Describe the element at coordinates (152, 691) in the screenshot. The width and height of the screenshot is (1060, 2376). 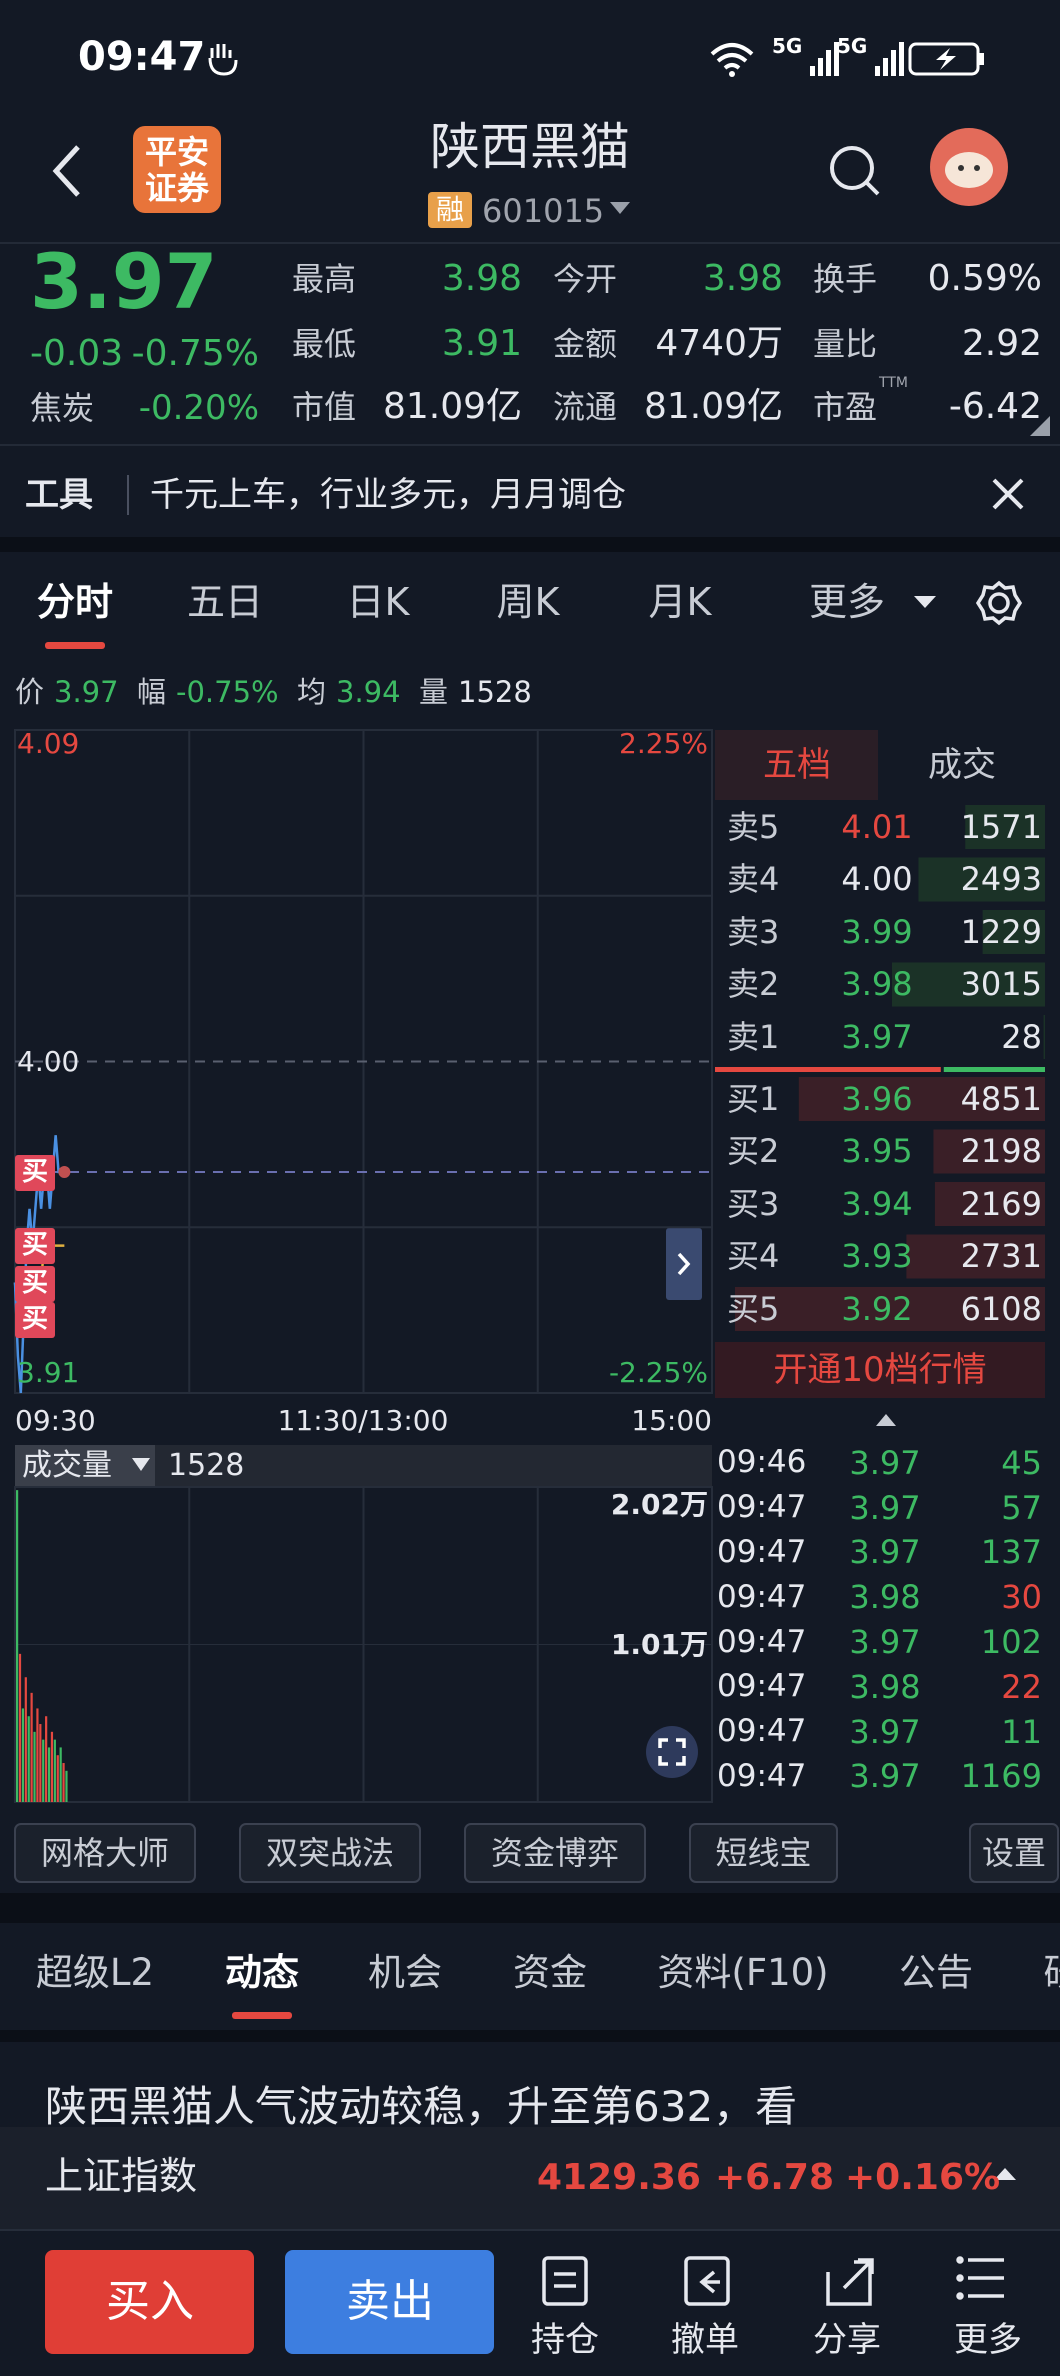
I see `summary-label: 幅` at that location.